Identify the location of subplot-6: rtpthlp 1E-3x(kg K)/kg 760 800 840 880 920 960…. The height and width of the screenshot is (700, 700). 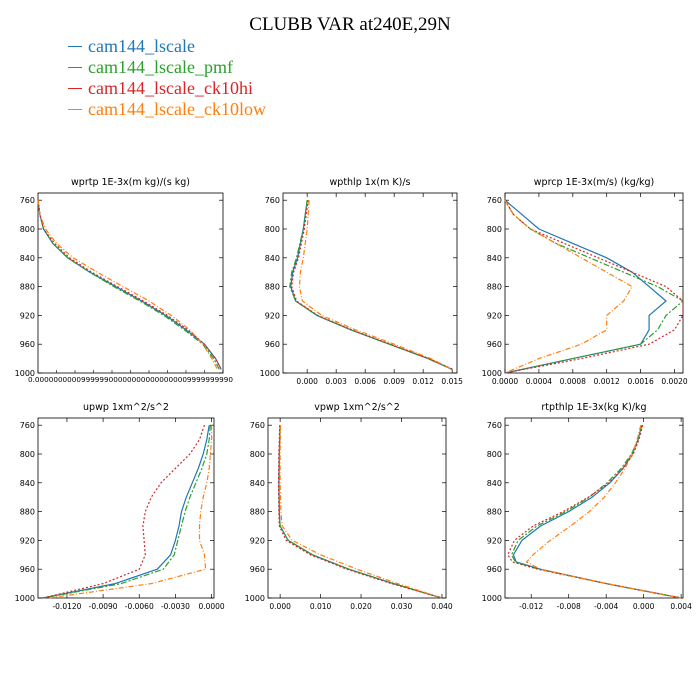
(587, 506).